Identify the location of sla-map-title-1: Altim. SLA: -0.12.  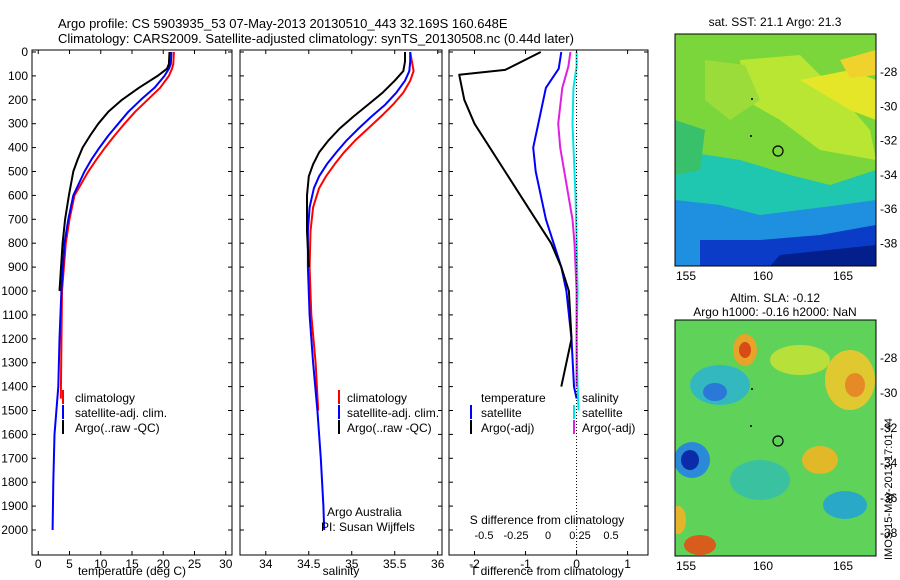
(775, 298).